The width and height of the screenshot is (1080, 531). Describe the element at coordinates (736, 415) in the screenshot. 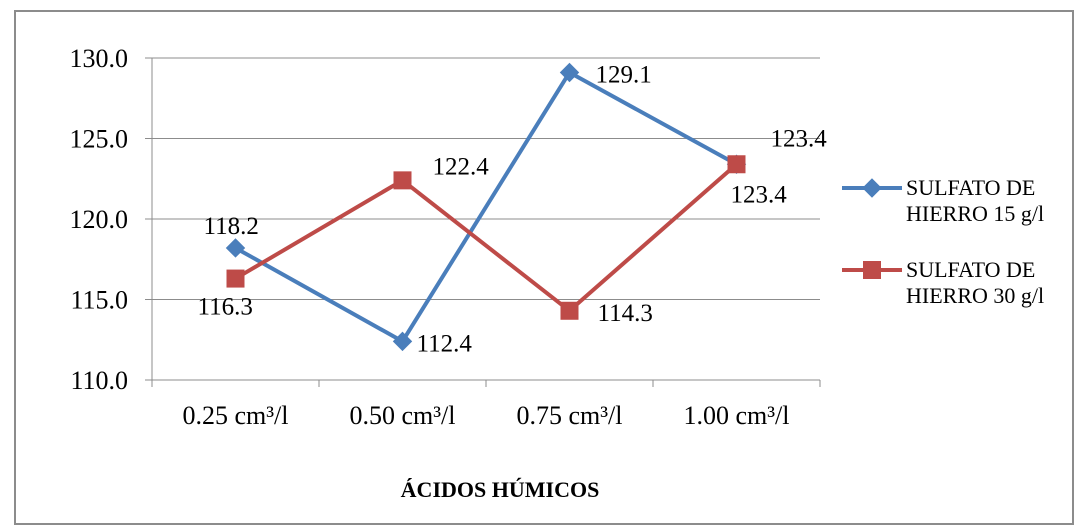

I see `x-tick-label: 1.00 cm³/l` at that location.